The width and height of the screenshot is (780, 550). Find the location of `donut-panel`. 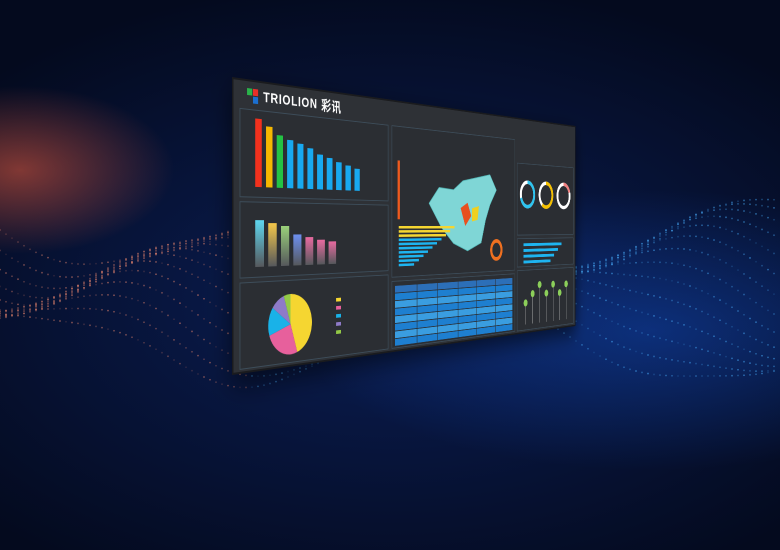

donut-panel is located at coordinates (545, 199).